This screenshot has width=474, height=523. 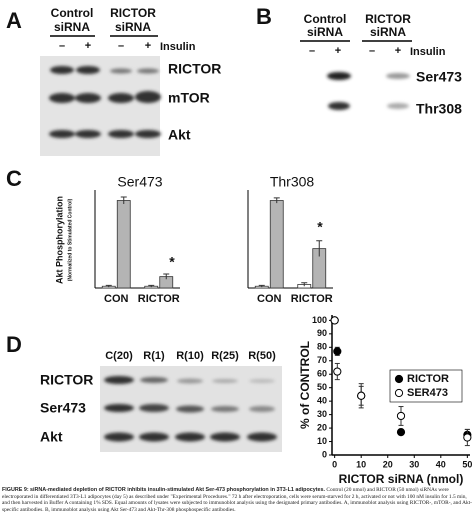 I want to click on caption-label: FIGURE 9:, so click(x=15, y=490).